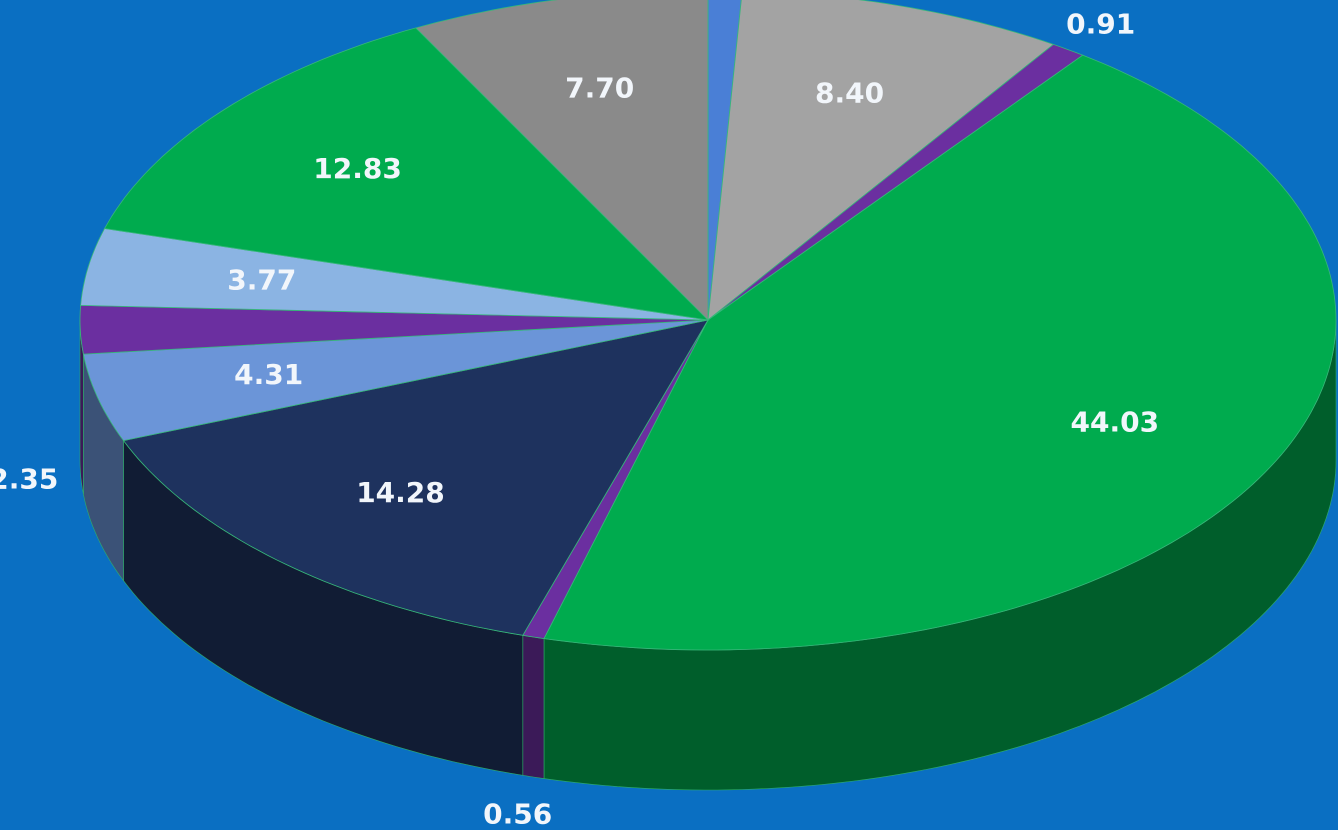 Image resolution: width=1338 pixels, height=830 pixels. What do you see at coordinates (357, 168) in the screenshot?
I see `data-label-9: 12.83` at bounding box center [357, 168].